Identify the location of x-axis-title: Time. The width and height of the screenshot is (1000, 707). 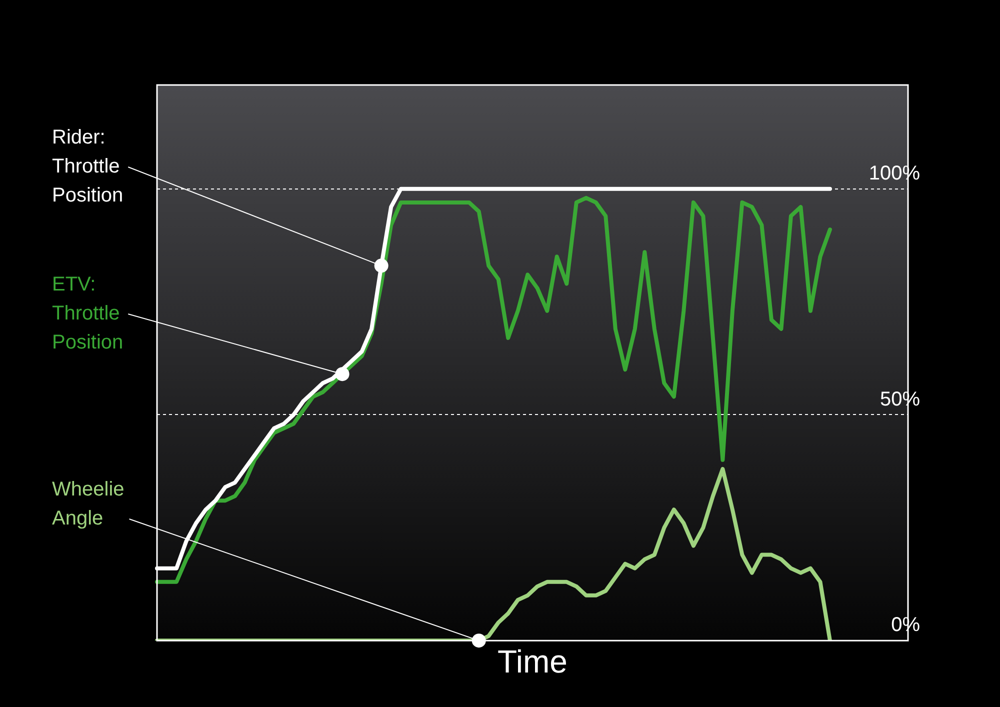
(533, 662).